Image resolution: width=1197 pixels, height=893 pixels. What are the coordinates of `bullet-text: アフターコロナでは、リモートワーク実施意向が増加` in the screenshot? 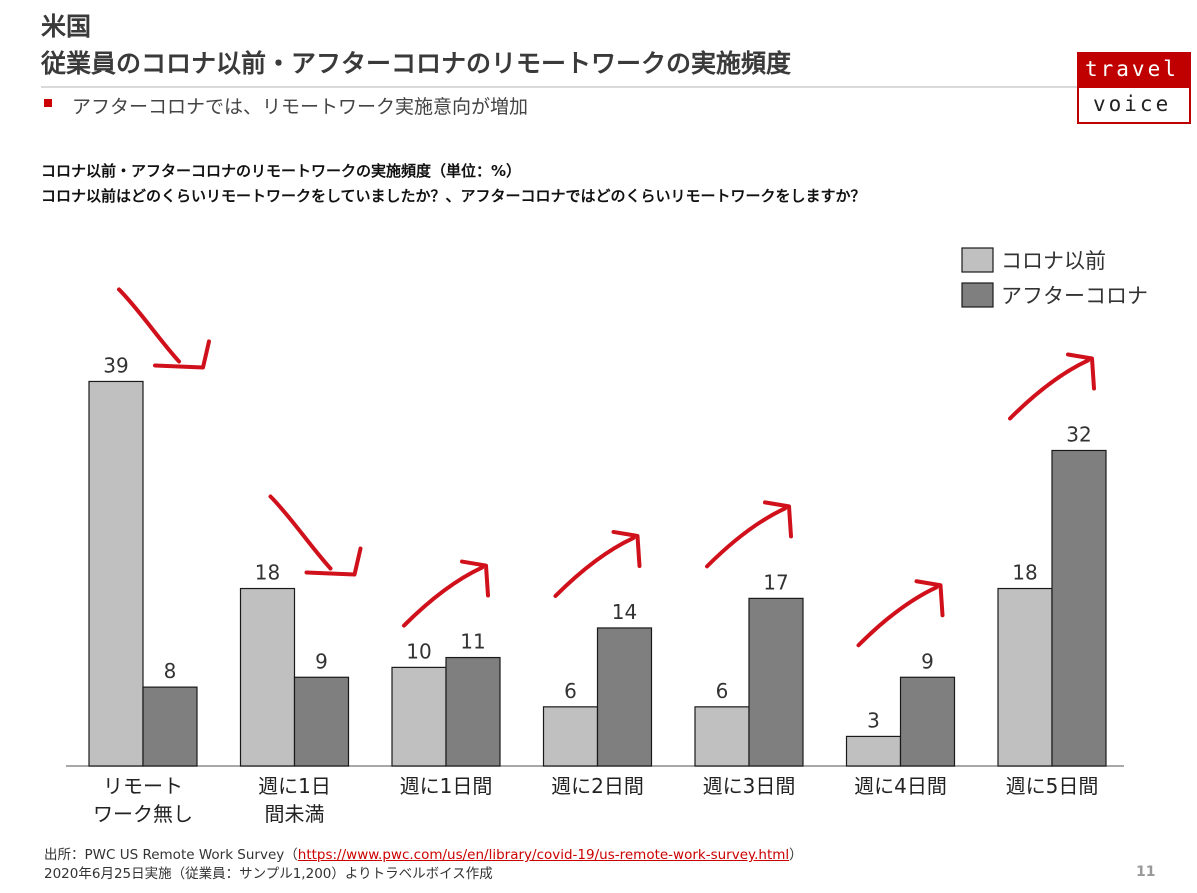 It's located at (300, 107).